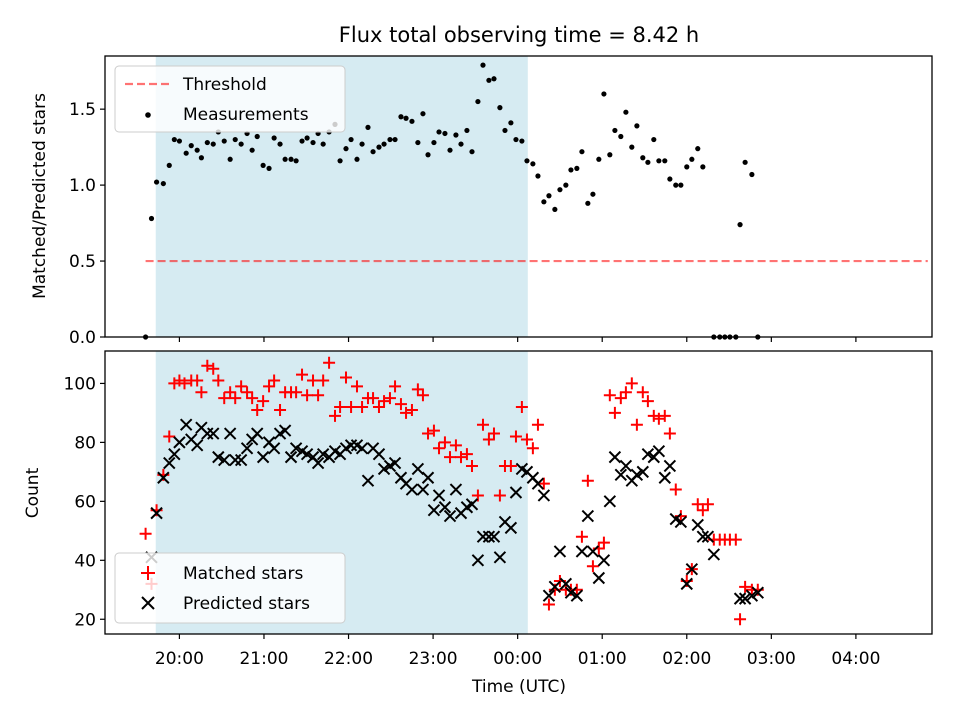 Image resolution: width=960 pixels, height=720 pixels. Describe the element at coordinates (517, 659) in the screenshot. I see `x-tick-label: 00:00` at that location.